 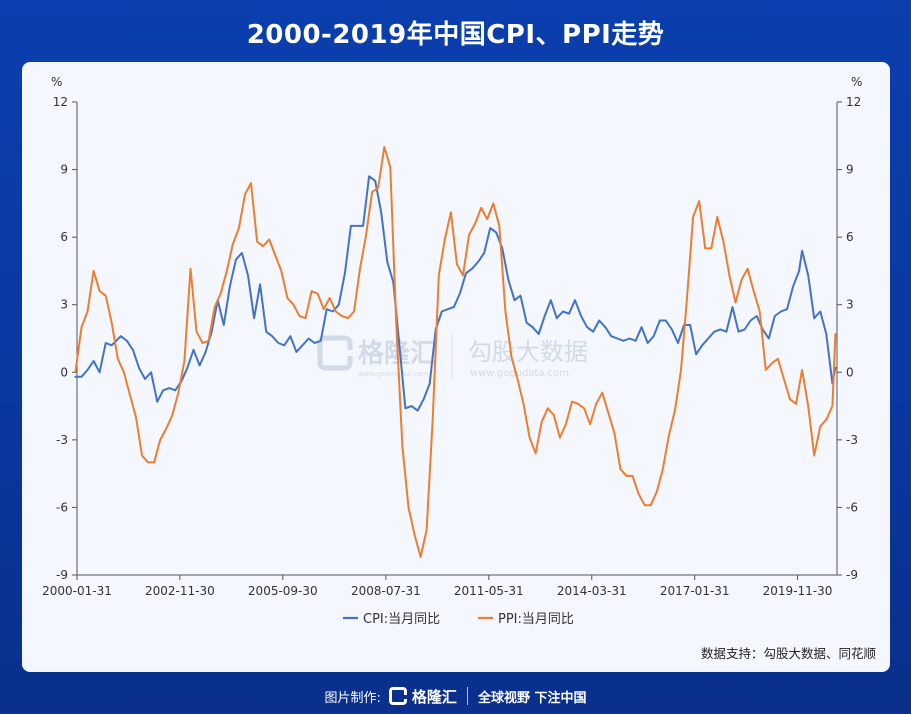 I want to click on watermark-right-text: 勾股大数据, so click(x=528, y=352).